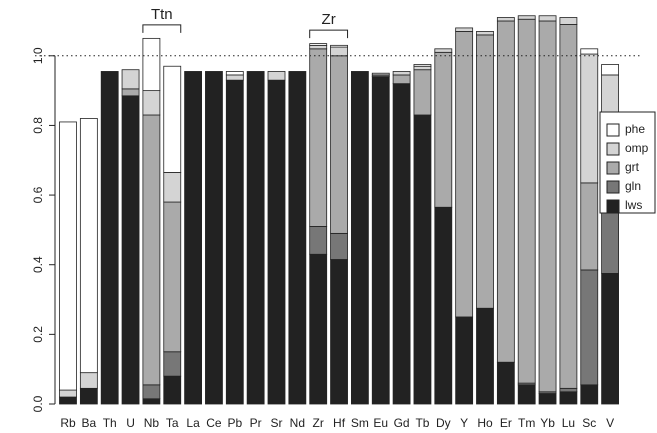 The image size is (657, 433). Describe the element at coordinates (380, 423) in the screenshot. I see `x-tick-label: Eu` at that location.